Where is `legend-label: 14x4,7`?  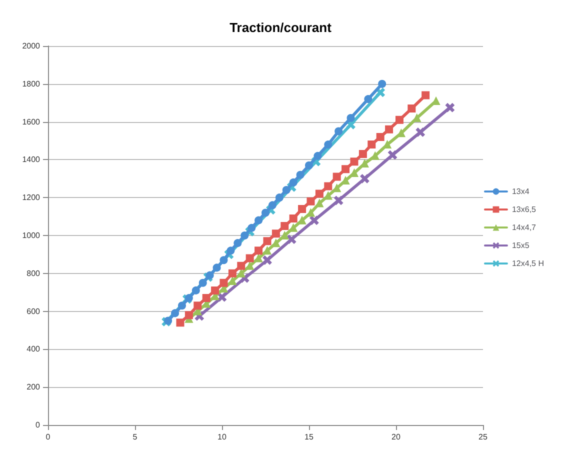 legend-label: 14x4,7 is located at coordinates (524, 227).